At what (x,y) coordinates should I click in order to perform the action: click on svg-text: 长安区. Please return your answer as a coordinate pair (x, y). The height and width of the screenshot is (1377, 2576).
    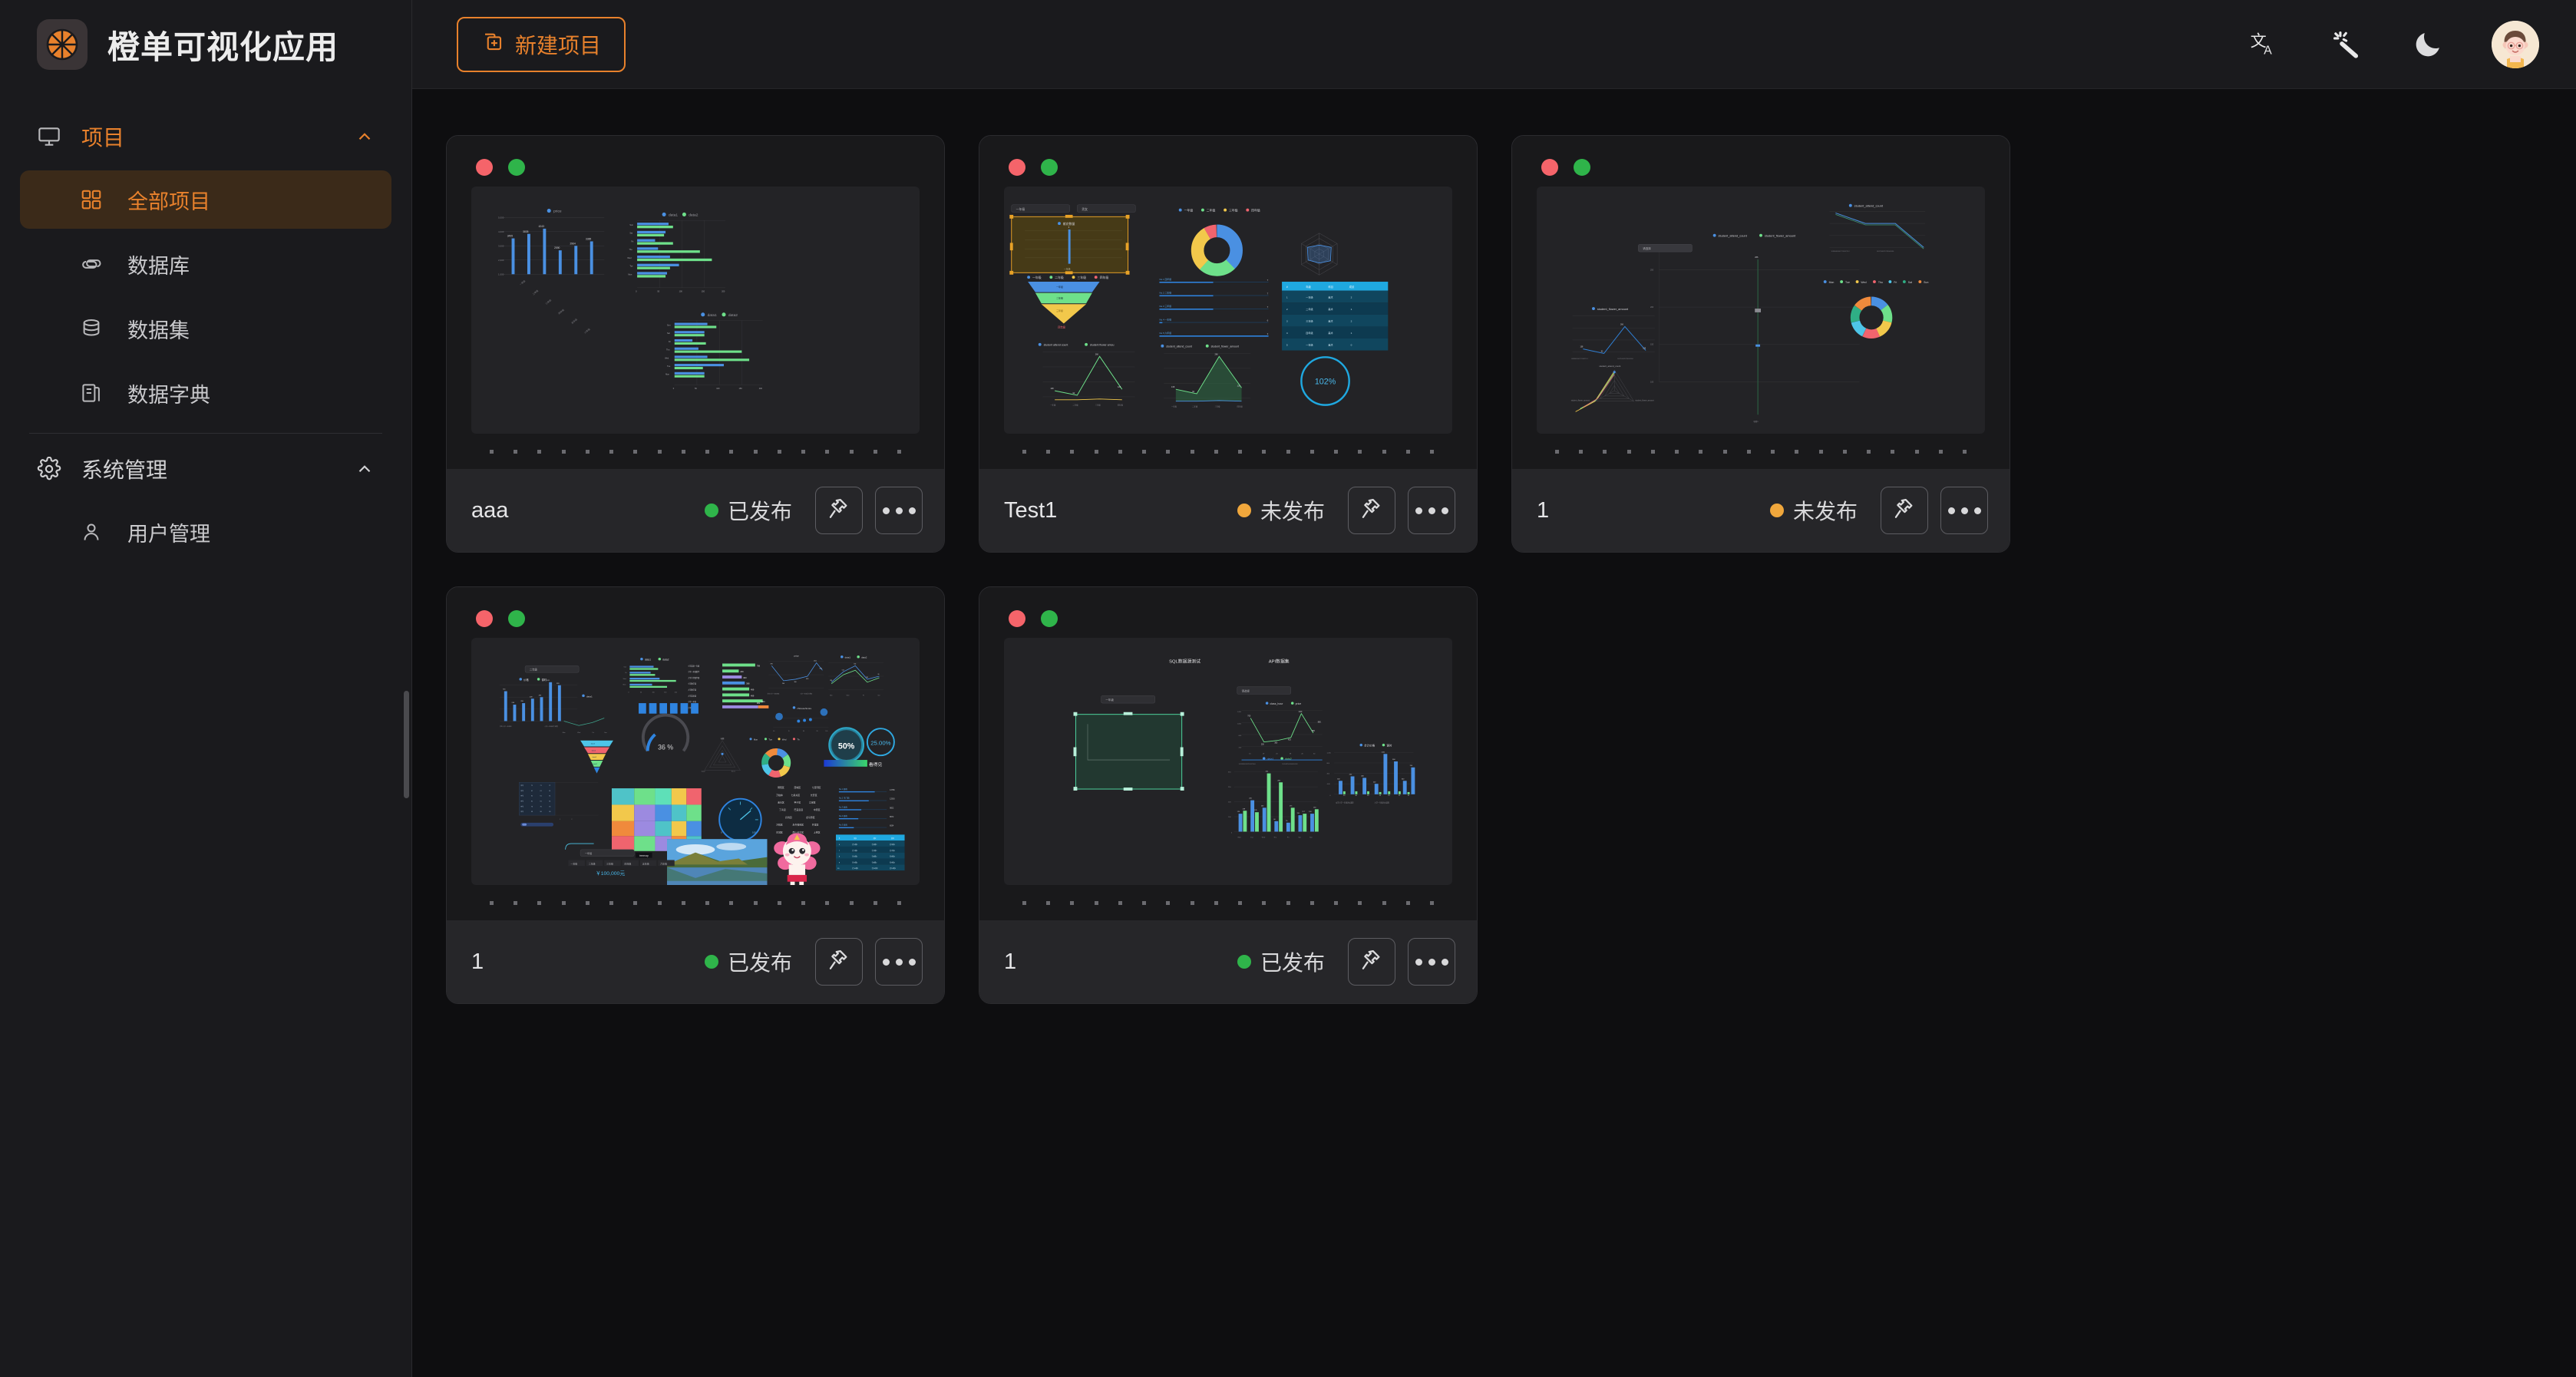
    Looking at the image, I should click on (814, 795).